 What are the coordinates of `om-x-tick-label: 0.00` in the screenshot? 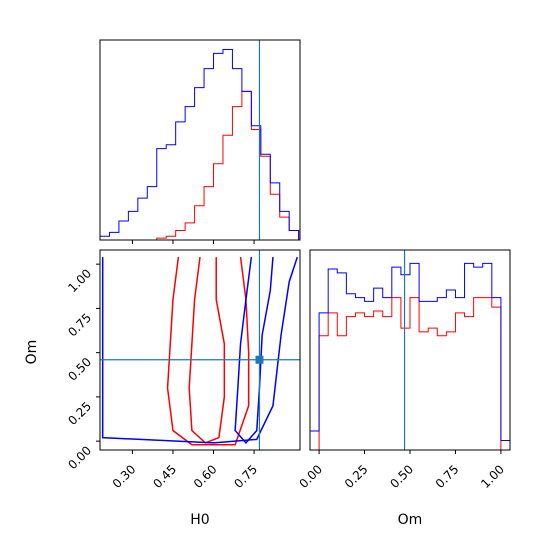 It's located at (310, 476).